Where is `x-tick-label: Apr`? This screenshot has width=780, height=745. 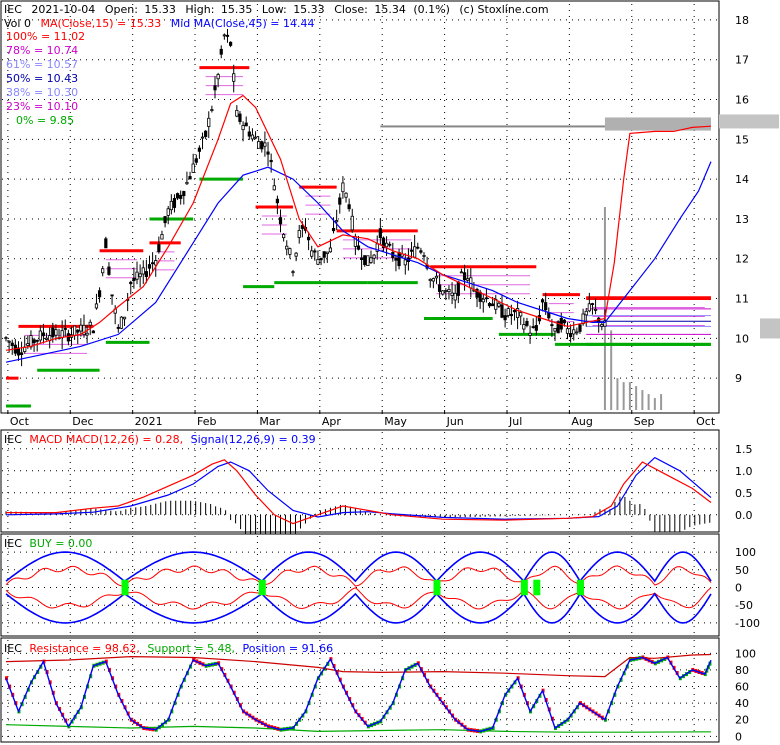 x-tick-label: Apr is located at coordinates (332, 421).